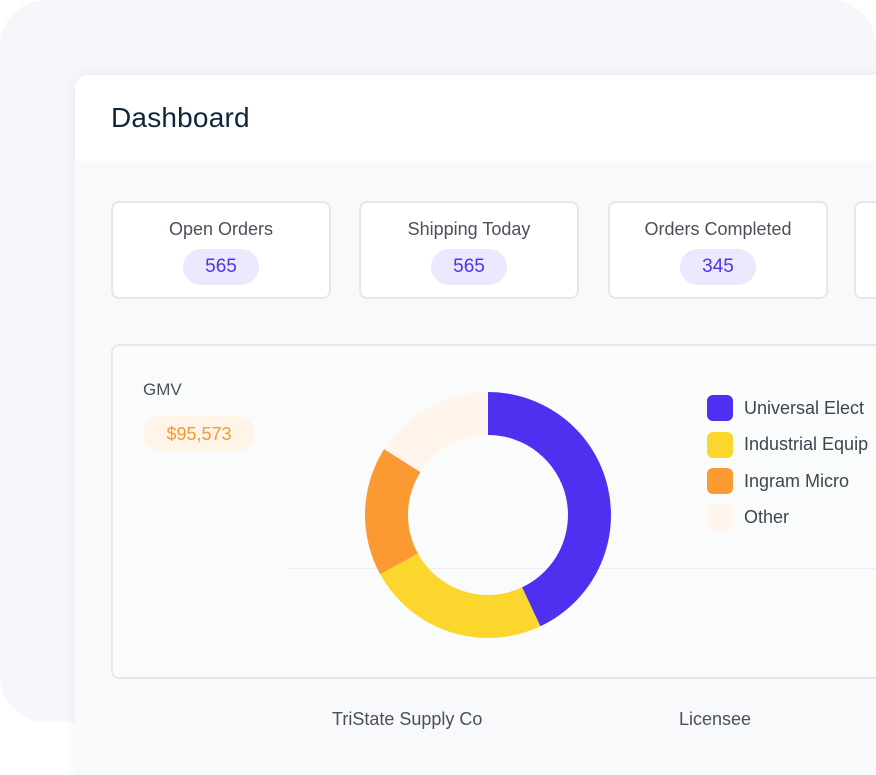 The width and height of the screenshot is (876, 775). I want to click on legend-item: Industrial Equip, so click(787, 445).